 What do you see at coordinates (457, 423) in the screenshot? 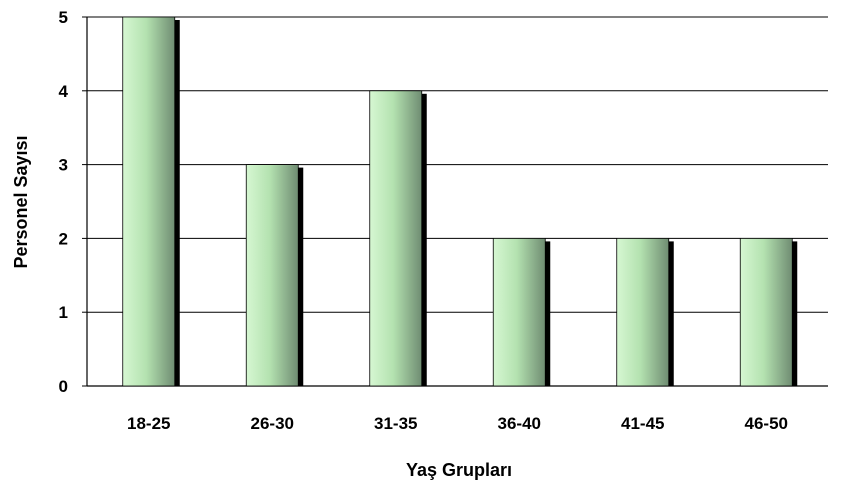
I see `x-tick-labels: 18-25 26-30 31-35 36-40 41-45 46-50` at bounding box center [457, 423].